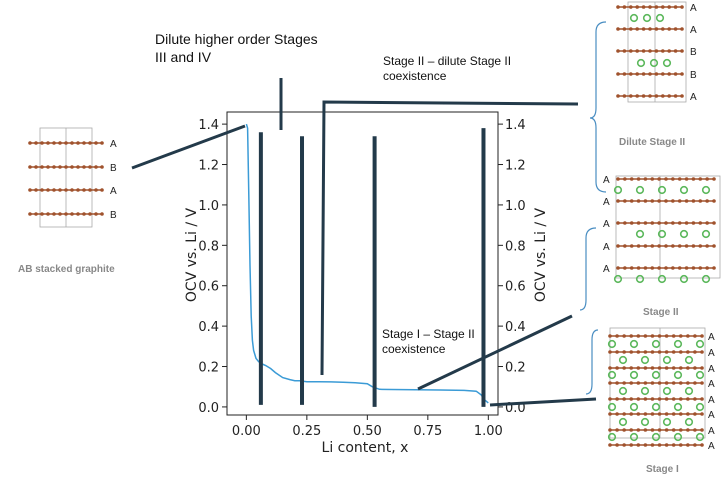  I want to click on caption-stage1: Stage I, so click(662, 469).